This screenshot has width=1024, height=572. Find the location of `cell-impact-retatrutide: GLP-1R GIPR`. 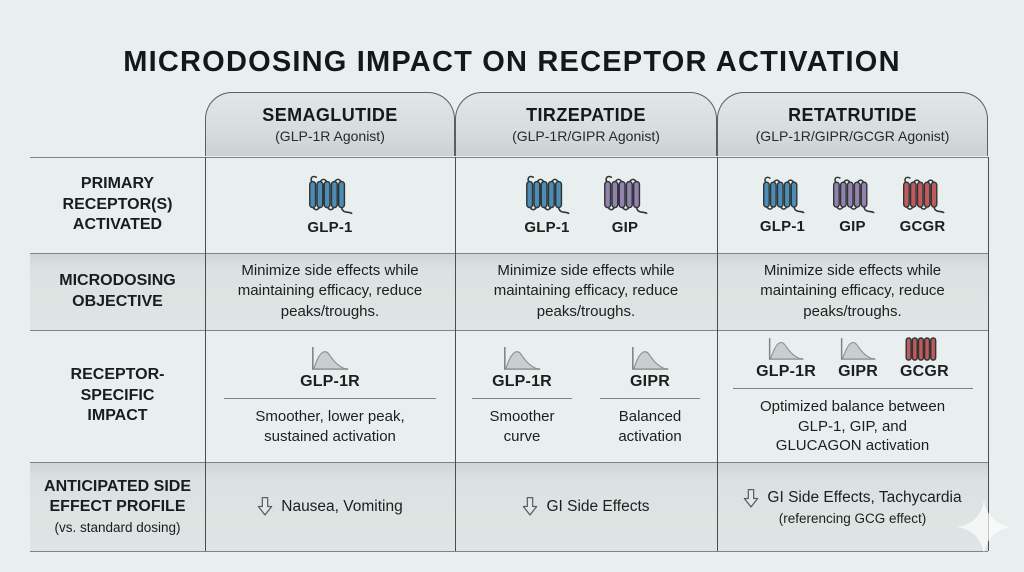

cell-impact-retatrutide: GLP-1R GIPR is located at coordinates (852, 396).